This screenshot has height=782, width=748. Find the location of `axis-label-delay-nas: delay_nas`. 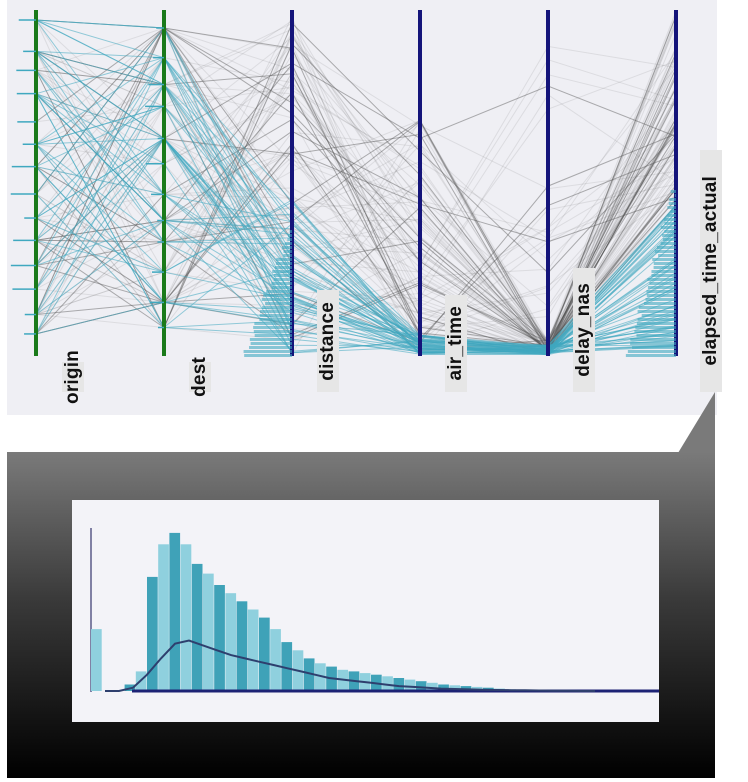

axis-label-delay-nas: delay_nas is located at coordinates (584, 330).